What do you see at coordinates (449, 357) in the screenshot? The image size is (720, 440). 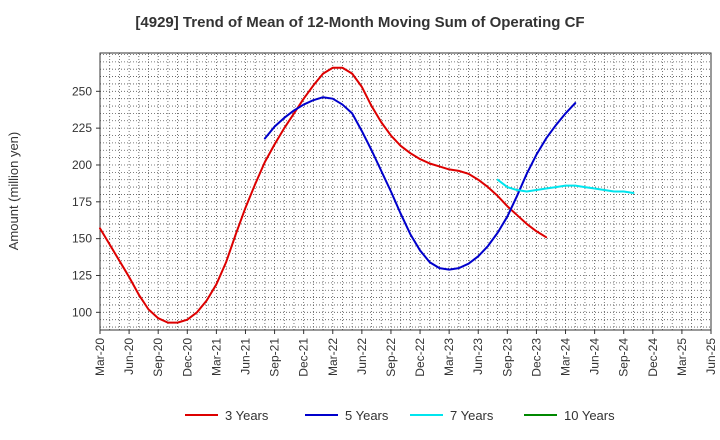 I see `x-tick-label: Mar-23` at bounding box center [449, 357].